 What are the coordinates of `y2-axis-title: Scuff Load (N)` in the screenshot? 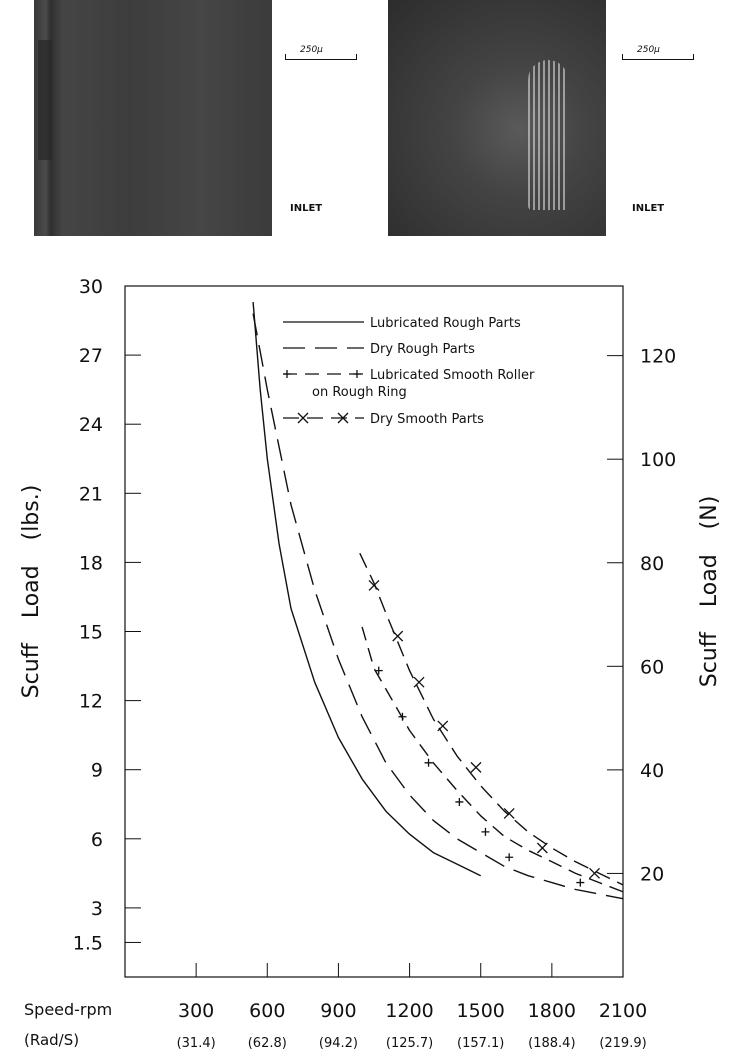 It's located at (709, 592).